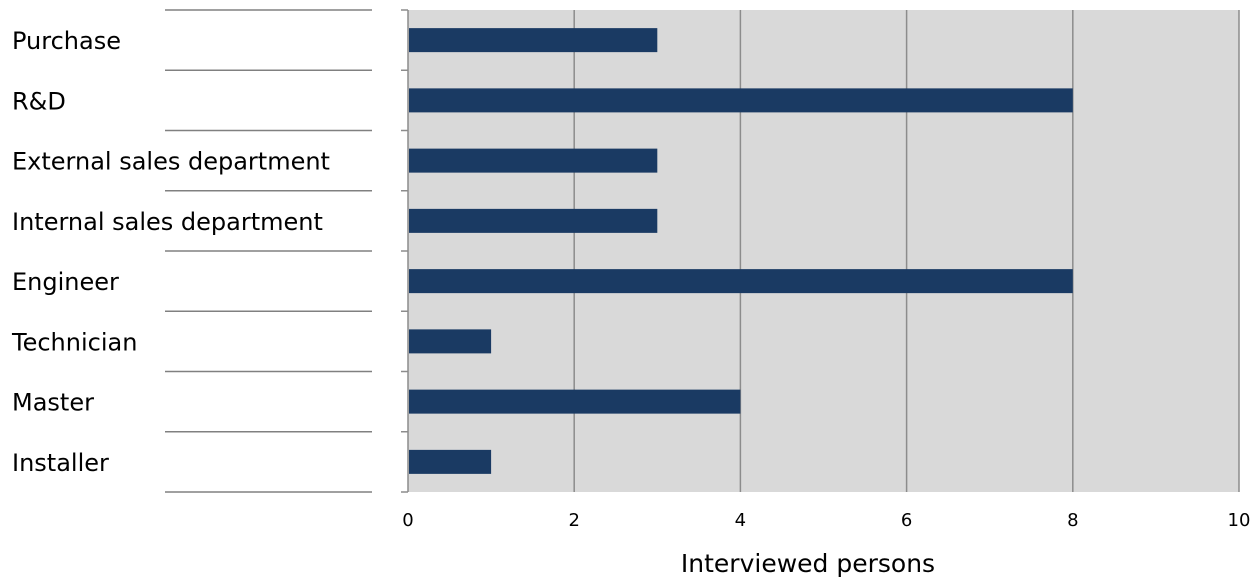 This screenshot has height=584, width=1255. What do you see at coordinates (60, 463) in the screenshot?
I see `category-label: Installer` at bounding box center [60, 463].